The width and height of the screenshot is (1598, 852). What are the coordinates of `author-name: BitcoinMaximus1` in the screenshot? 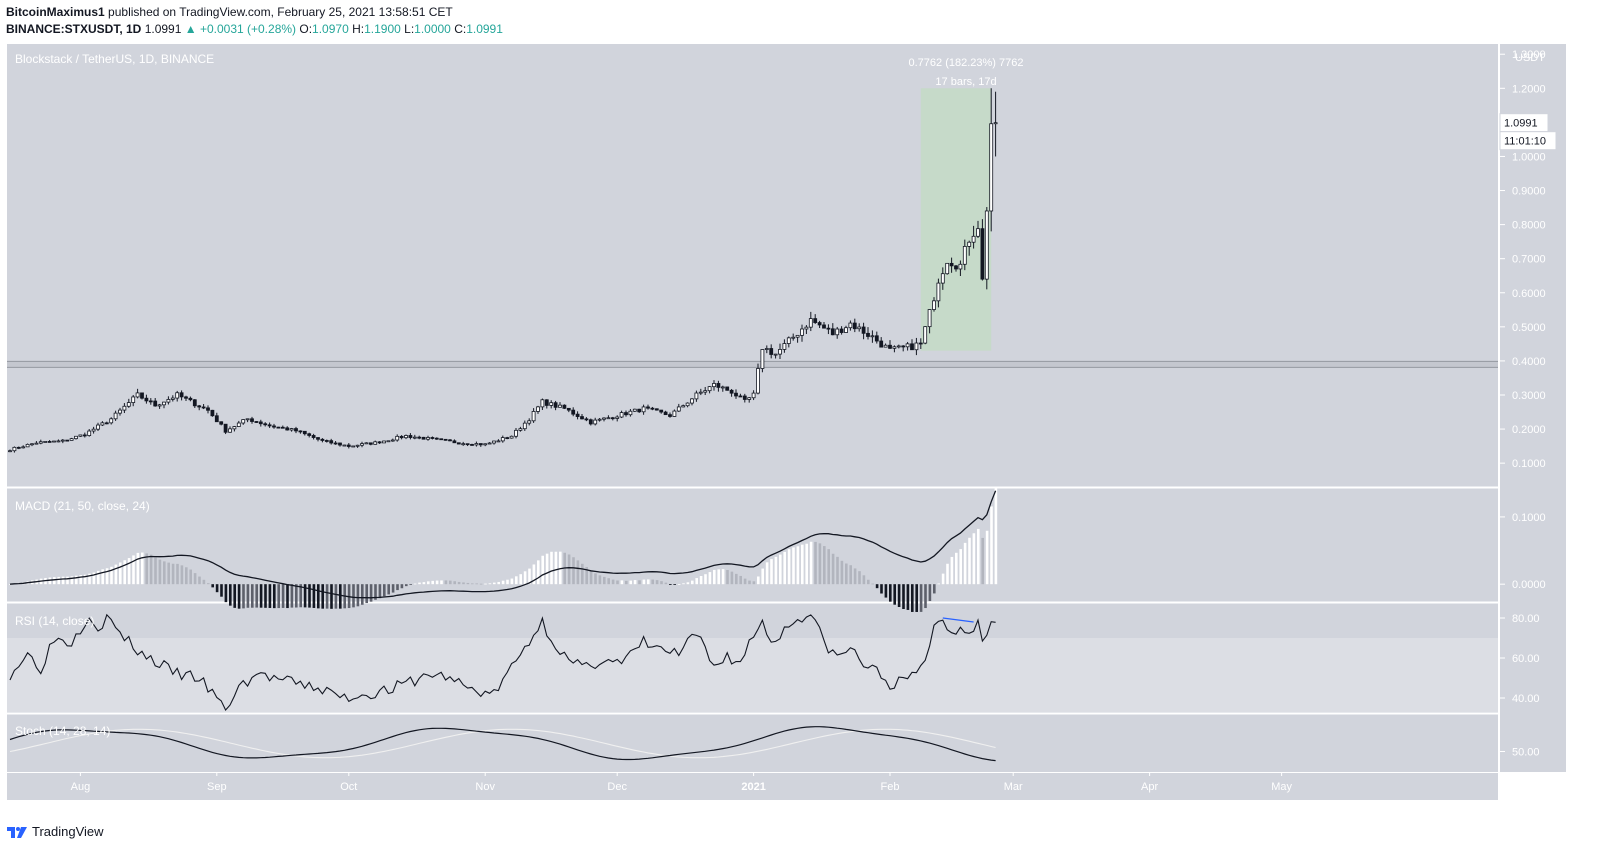 It's located at (55, 12).